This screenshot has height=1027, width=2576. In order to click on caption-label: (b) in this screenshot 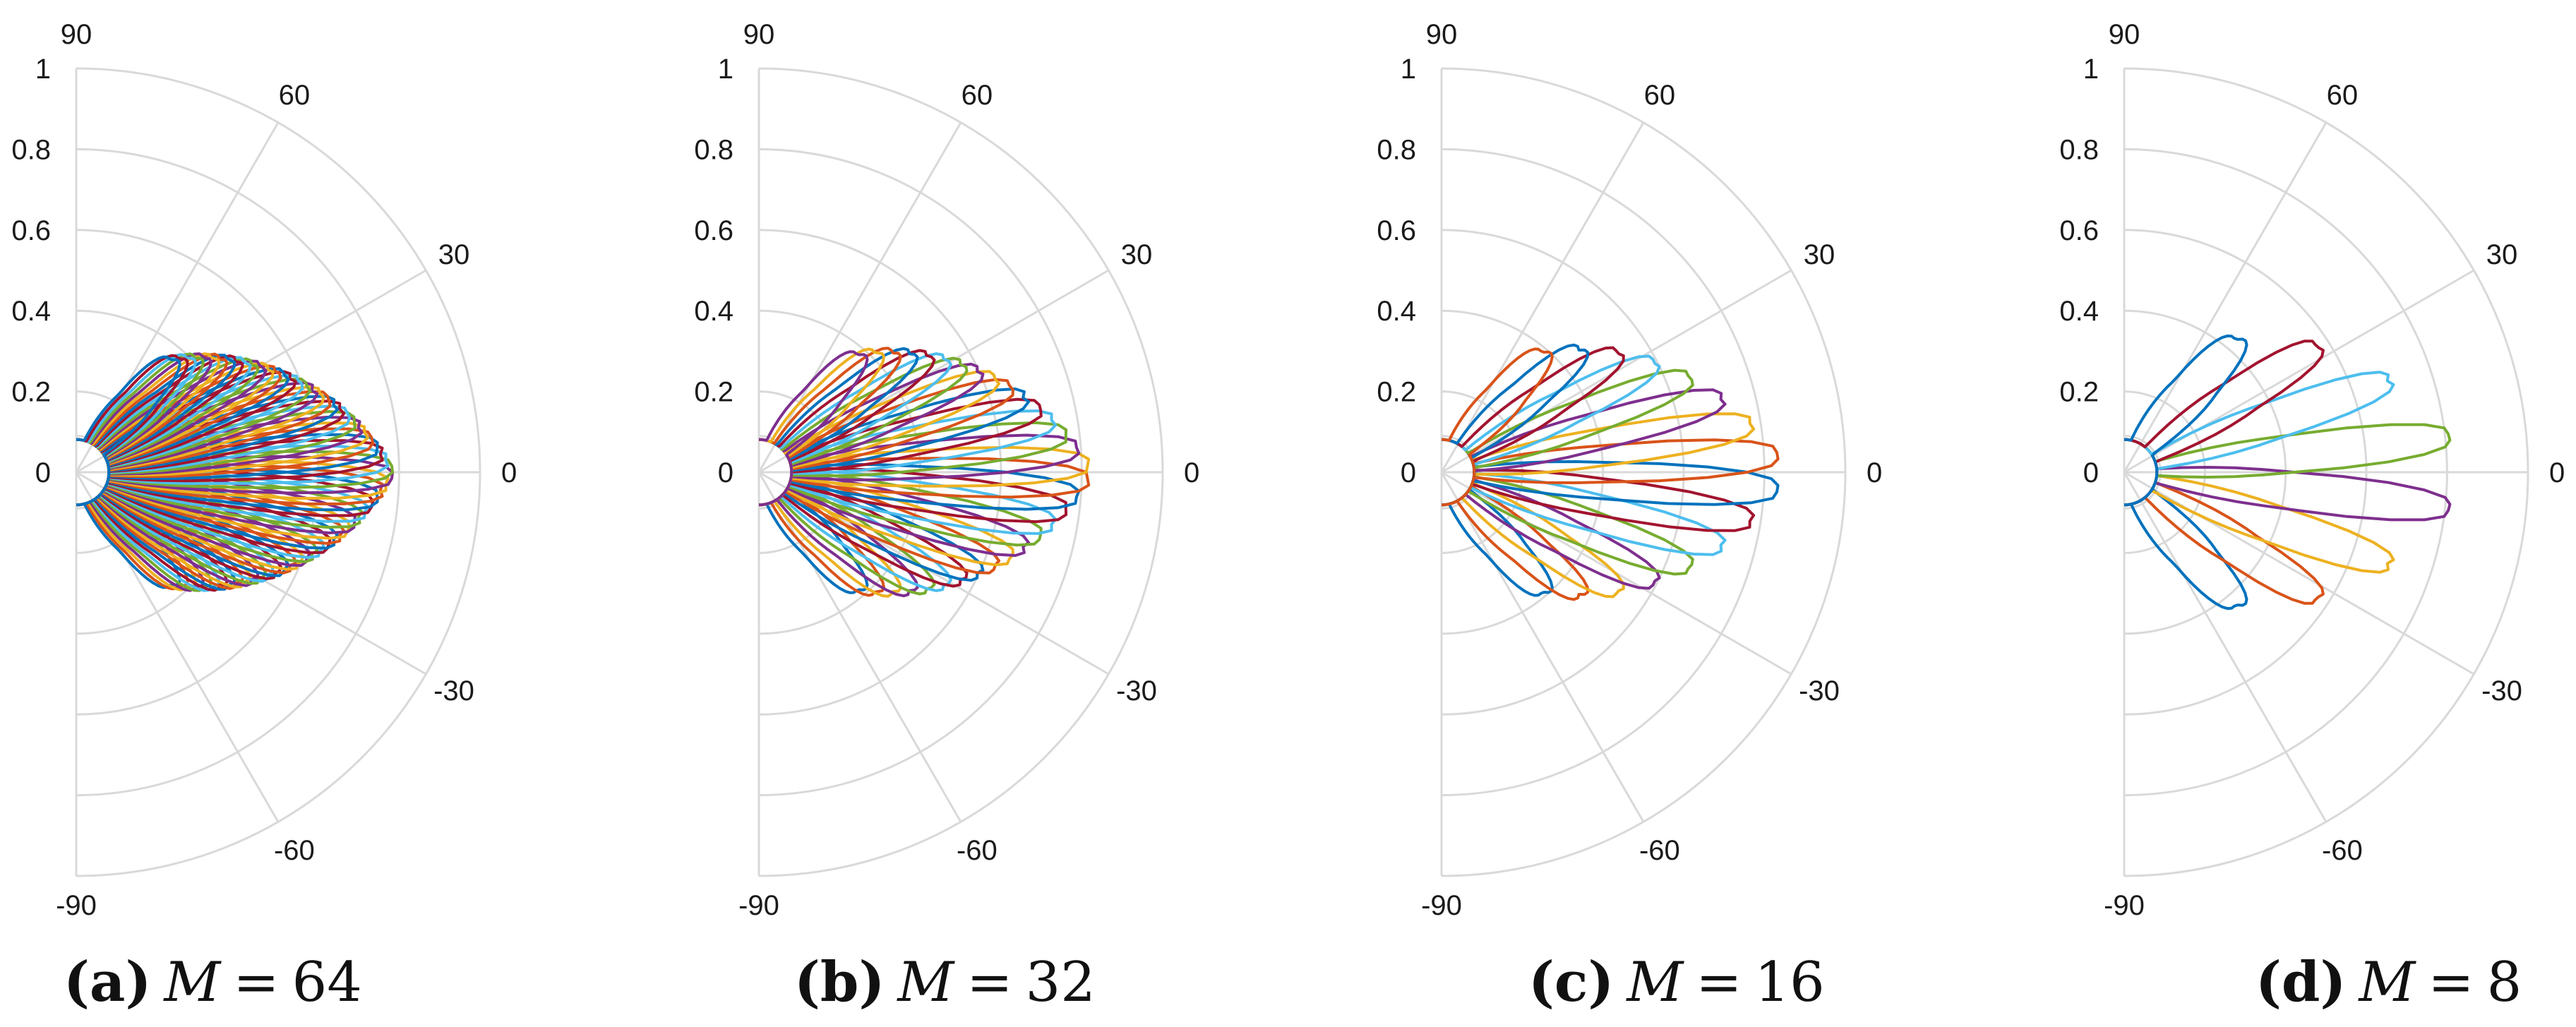, I will do `click(839, 982)`.